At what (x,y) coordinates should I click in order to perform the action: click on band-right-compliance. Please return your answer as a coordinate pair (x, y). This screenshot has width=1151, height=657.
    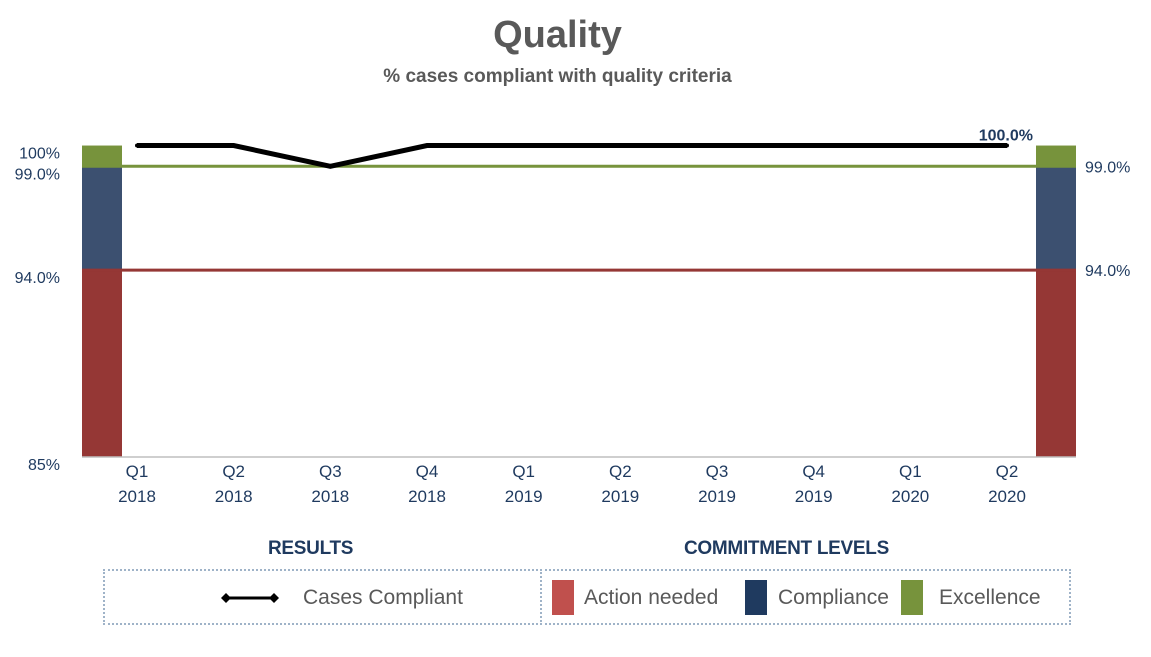
    Looking at the image, I should click on (1056, 218).